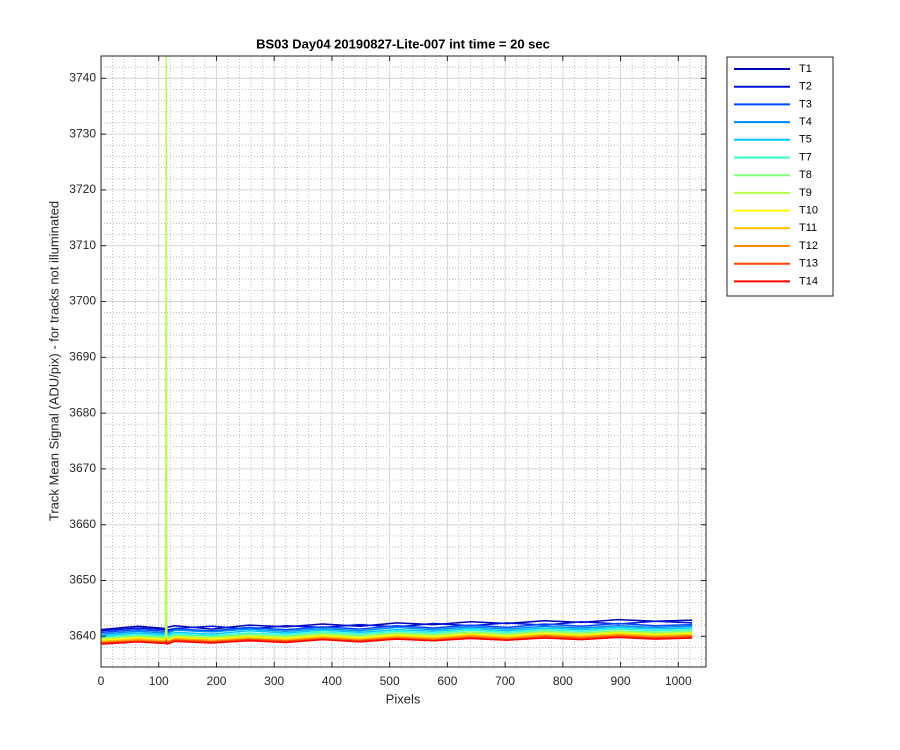  I want to click on legend-box, so click(780, 176).